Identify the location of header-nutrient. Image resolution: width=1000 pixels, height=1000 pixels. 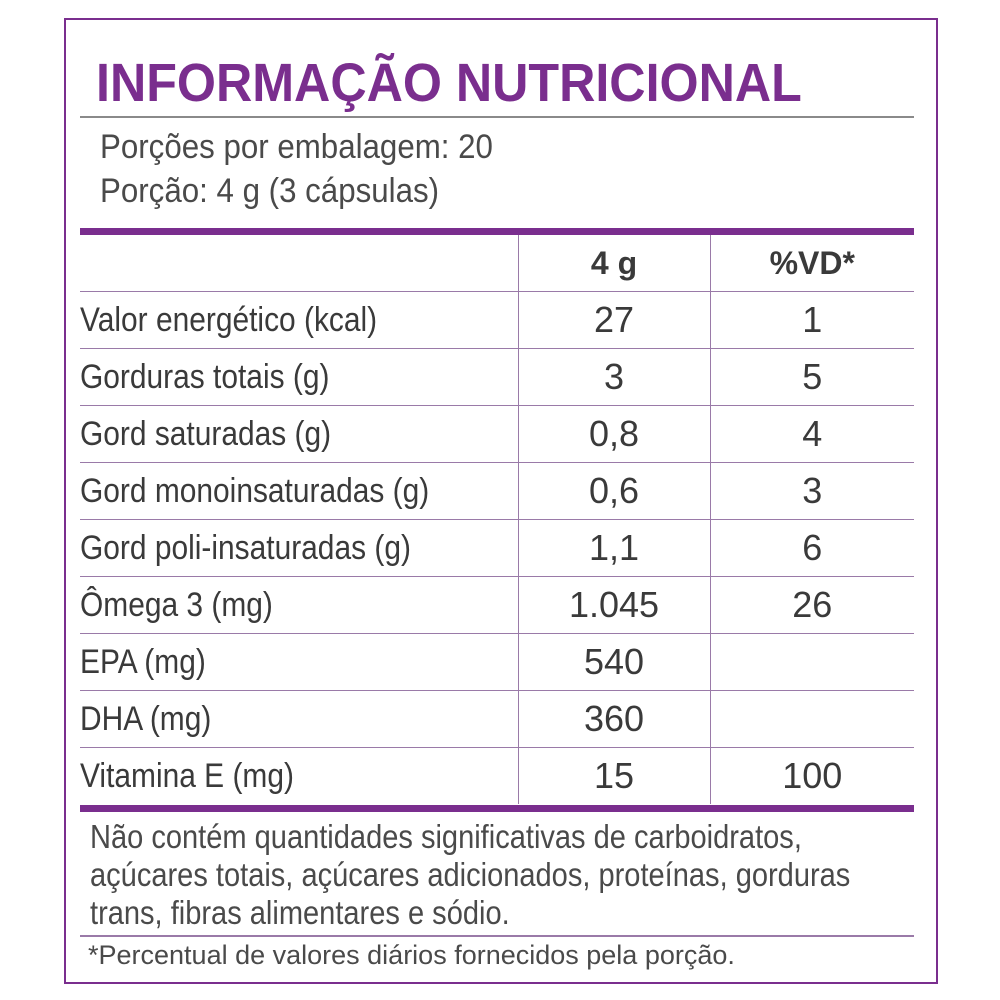
(299, 263).